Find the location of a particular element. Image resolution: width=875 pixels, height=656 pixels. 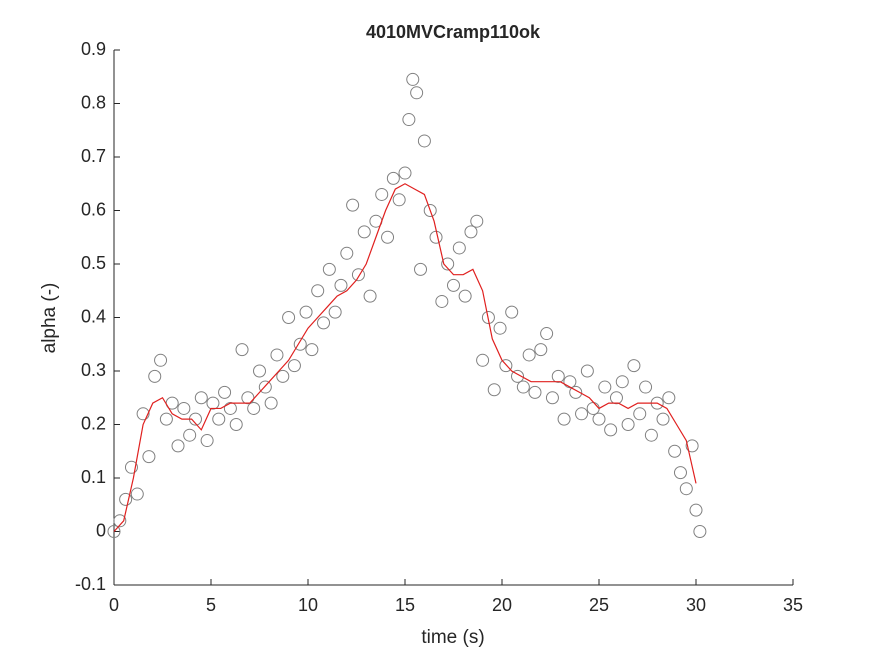

y-axis-label: alpha (-) is located at coordinates (49, 318).